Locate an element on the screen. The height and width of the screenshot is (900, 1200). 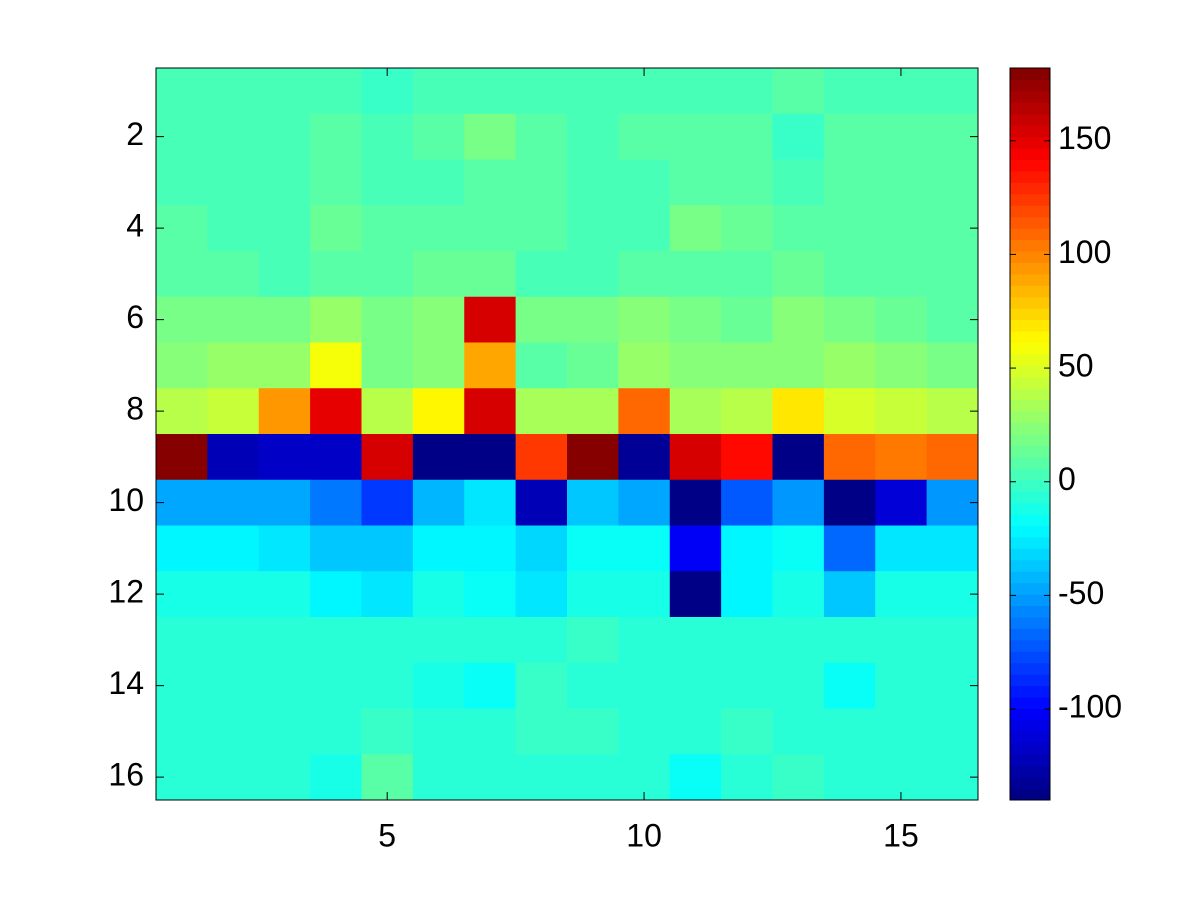
y-tick-label: 2 is located at coordinates (135, 134).